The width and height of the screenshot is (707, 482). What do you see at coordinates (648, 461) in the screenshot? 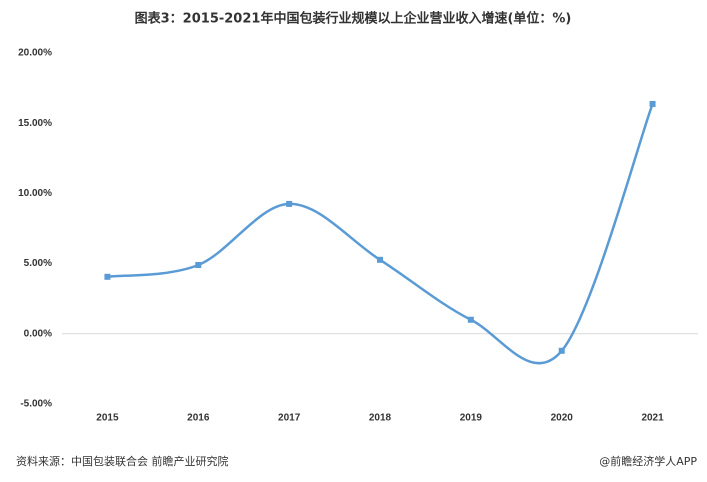
I see `credit: @前瞻经济学人APP` at bounding box center [648, 461].